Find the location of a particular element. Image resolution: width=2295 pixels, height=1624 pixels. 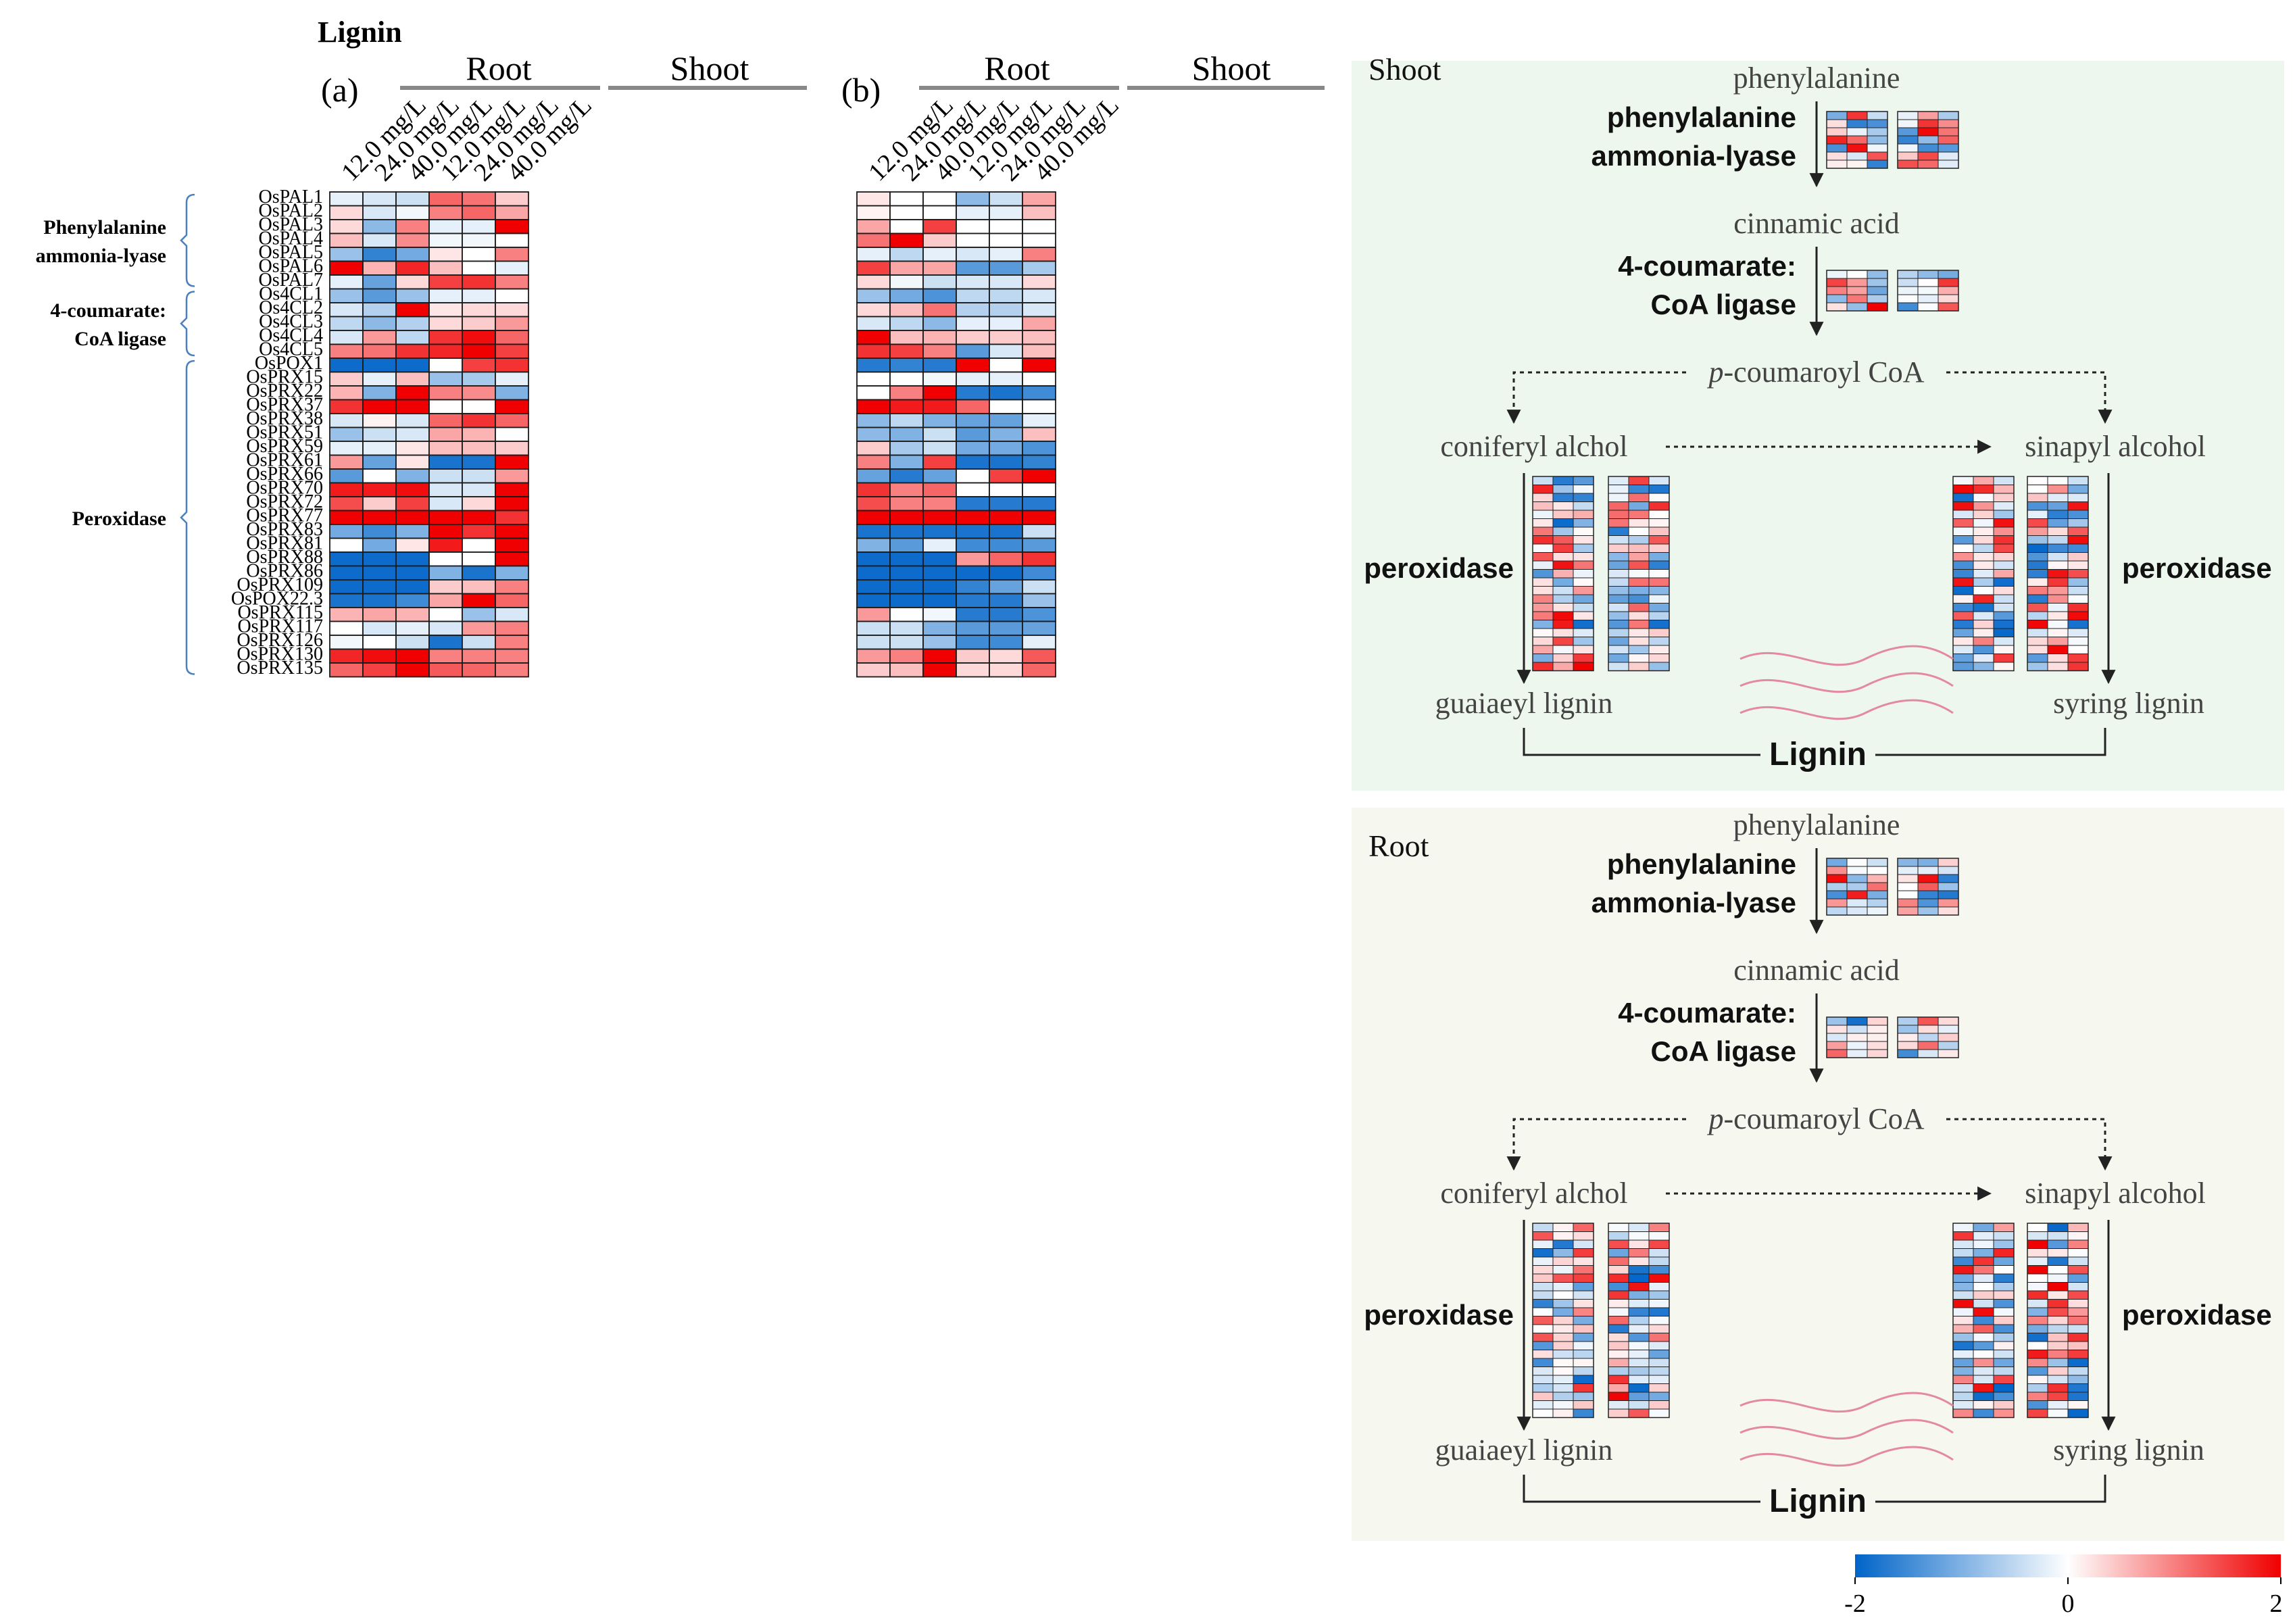

row-label: OsPRX109 is located at coordinates (280, 584).